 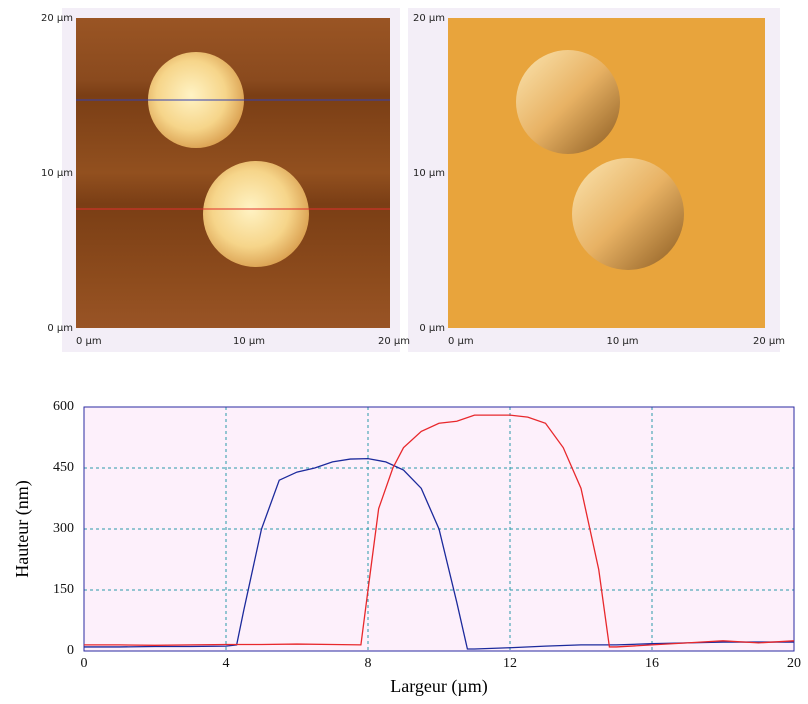 What do you see at coordinates (439, 686) in the screenshot?
I see `x-axis-label: Largeur (µm)` at bounding box center [439, 686].